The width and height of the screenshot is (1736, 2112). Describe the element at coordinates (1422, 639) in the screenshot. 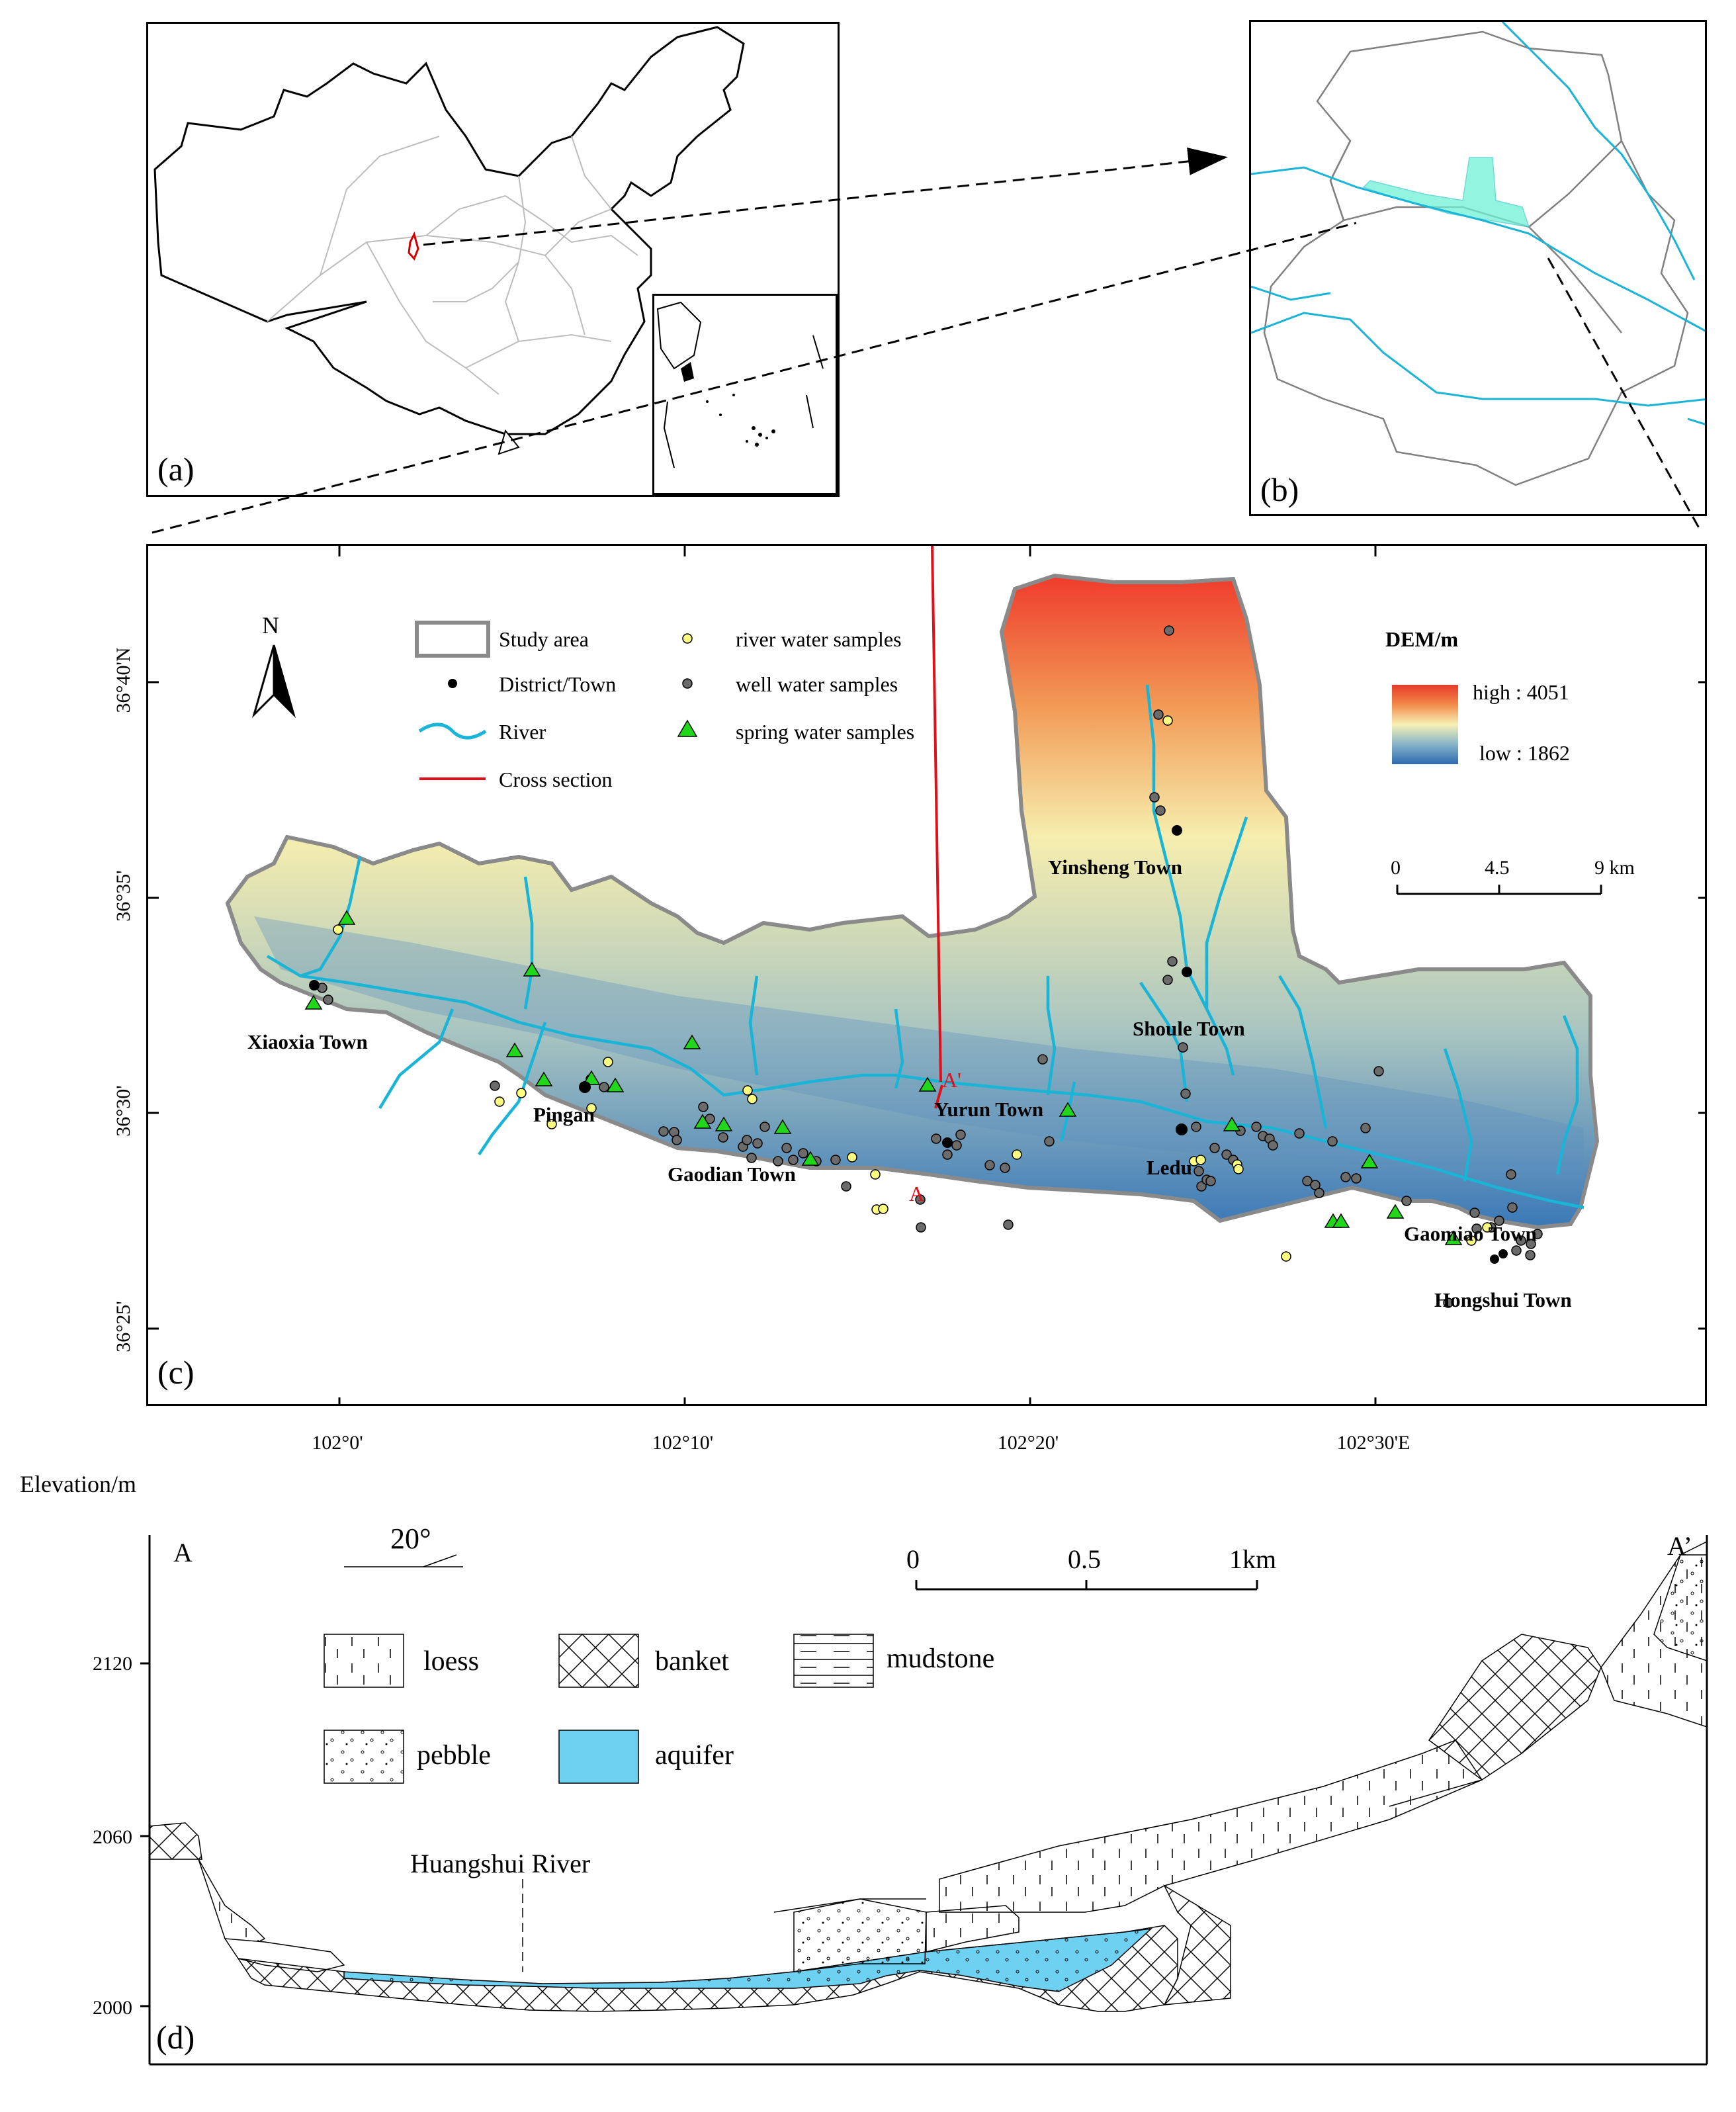

I see `dem-title: DEM/m` at that location.